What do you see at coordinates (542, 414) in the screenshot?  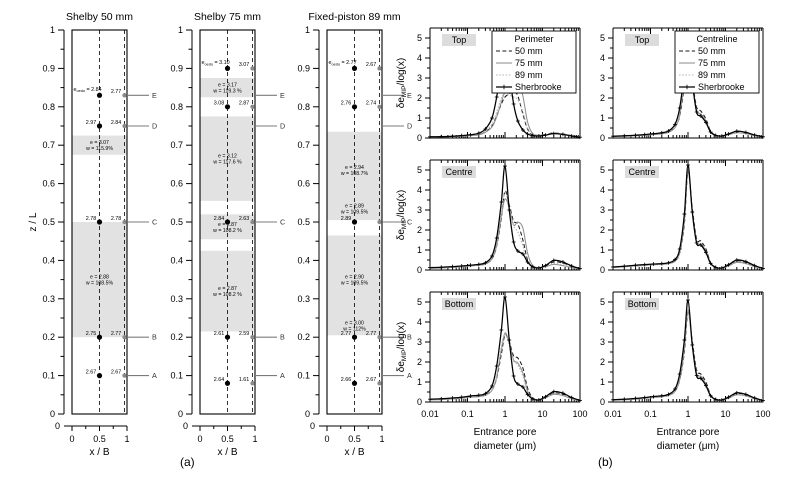 I see `x-axis-tick-label: 10` at bounding box center [542, 414].